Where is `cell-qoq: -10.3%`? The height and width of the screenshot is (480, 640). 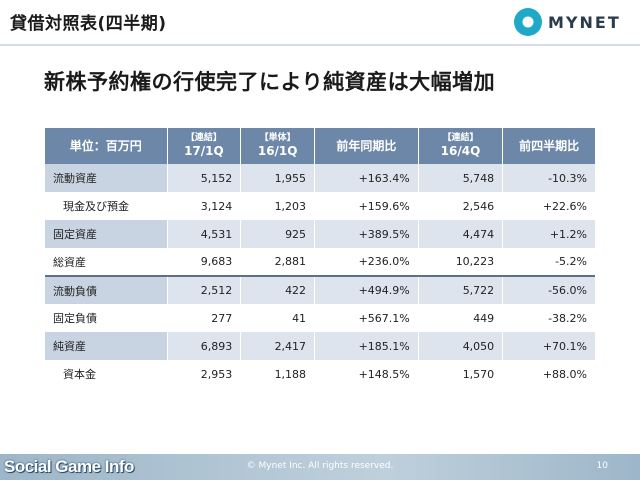 cell-qoq: -10.3% is located at coordinates (548, 178).